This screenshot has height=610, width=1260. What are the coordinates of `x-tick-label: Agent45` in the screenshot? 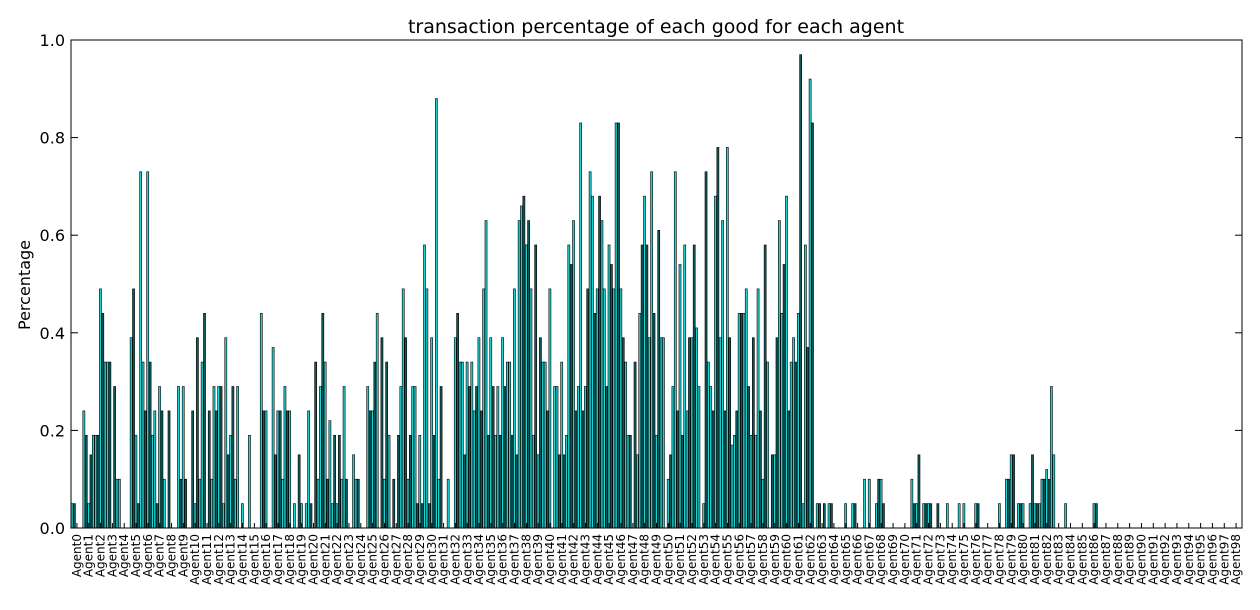 It's located at (609, 559).